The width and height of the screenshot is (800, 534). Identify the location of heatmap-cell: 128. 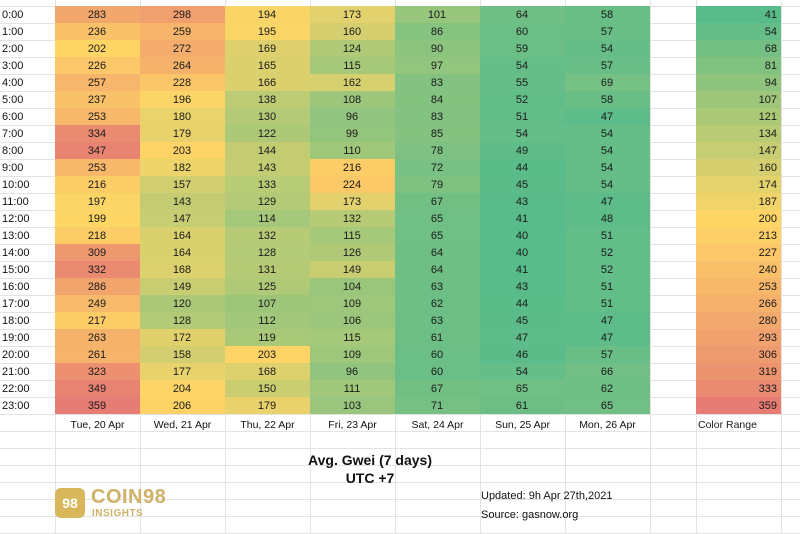
(267, 252).